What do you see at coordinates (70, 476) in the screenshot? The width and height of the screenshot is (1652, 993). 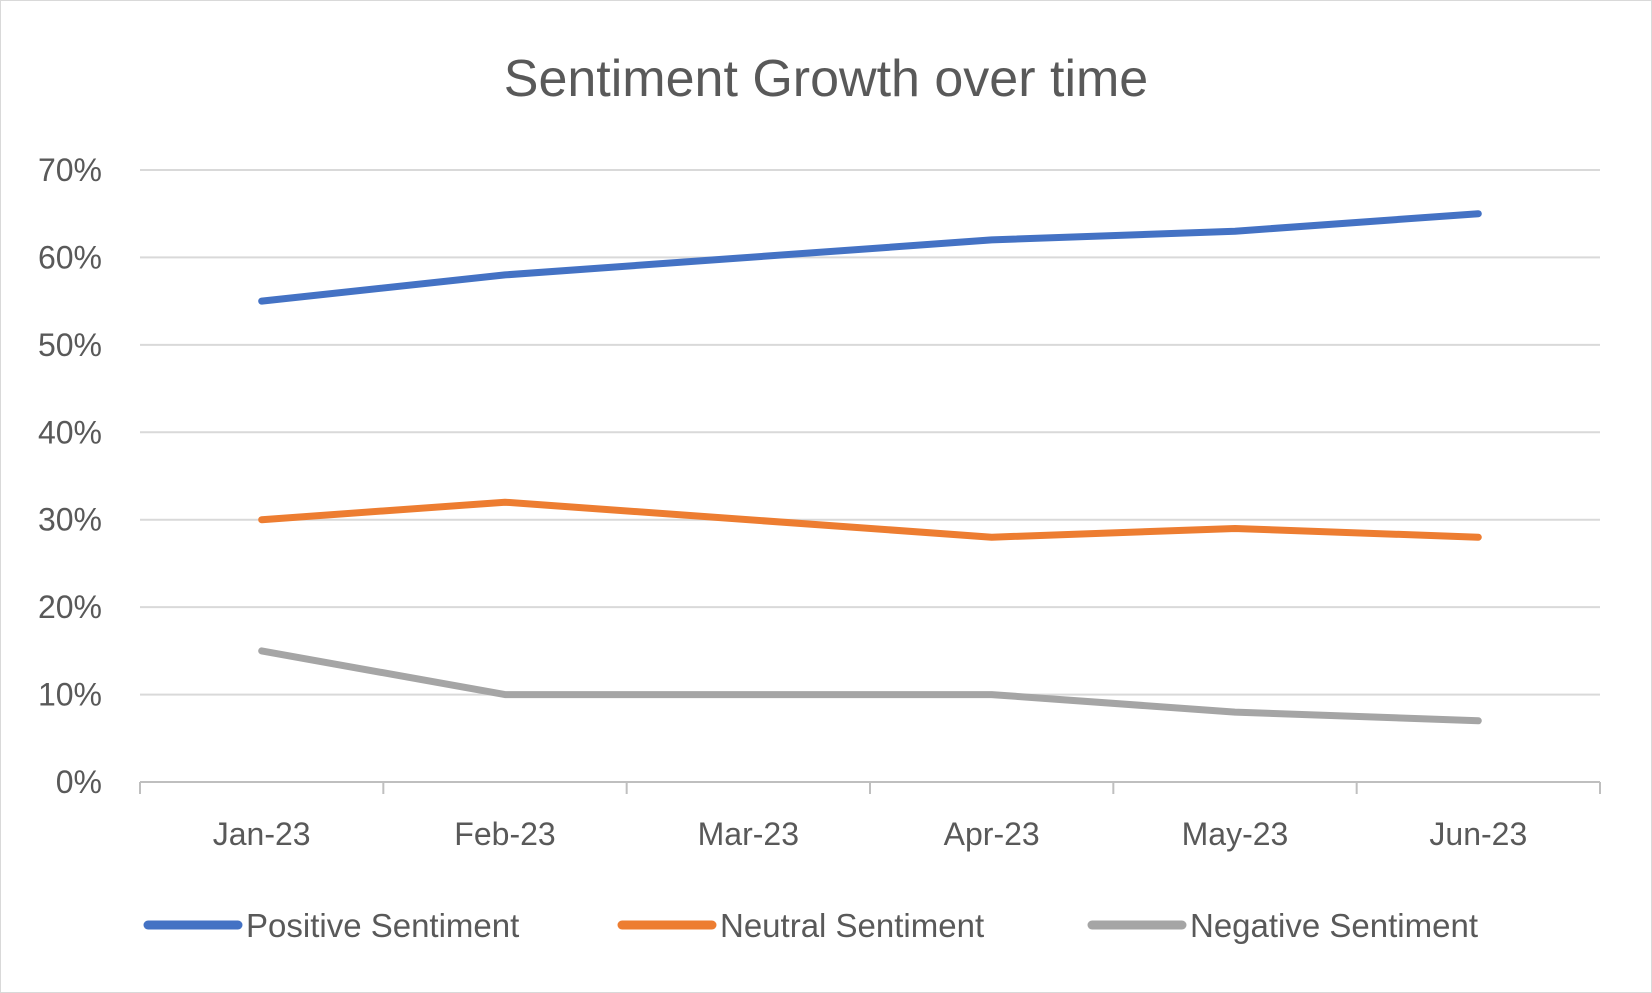 I see `y-axis: 0% 10% 20% 30% 40% 50% 60% 70%` at bounding box center [70, 476].